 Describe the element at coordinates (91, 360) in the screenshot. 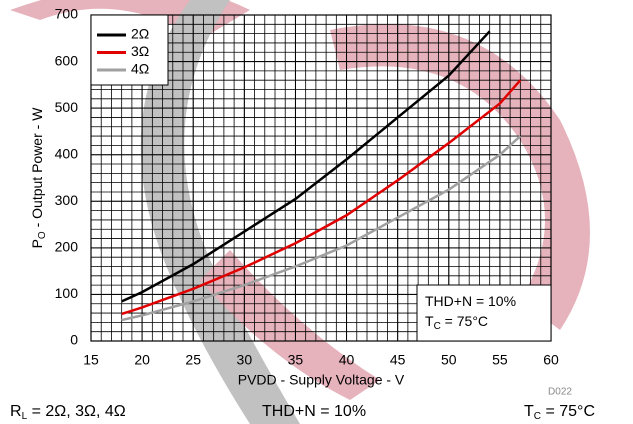

I see `x-tick-label: 15` at that location.